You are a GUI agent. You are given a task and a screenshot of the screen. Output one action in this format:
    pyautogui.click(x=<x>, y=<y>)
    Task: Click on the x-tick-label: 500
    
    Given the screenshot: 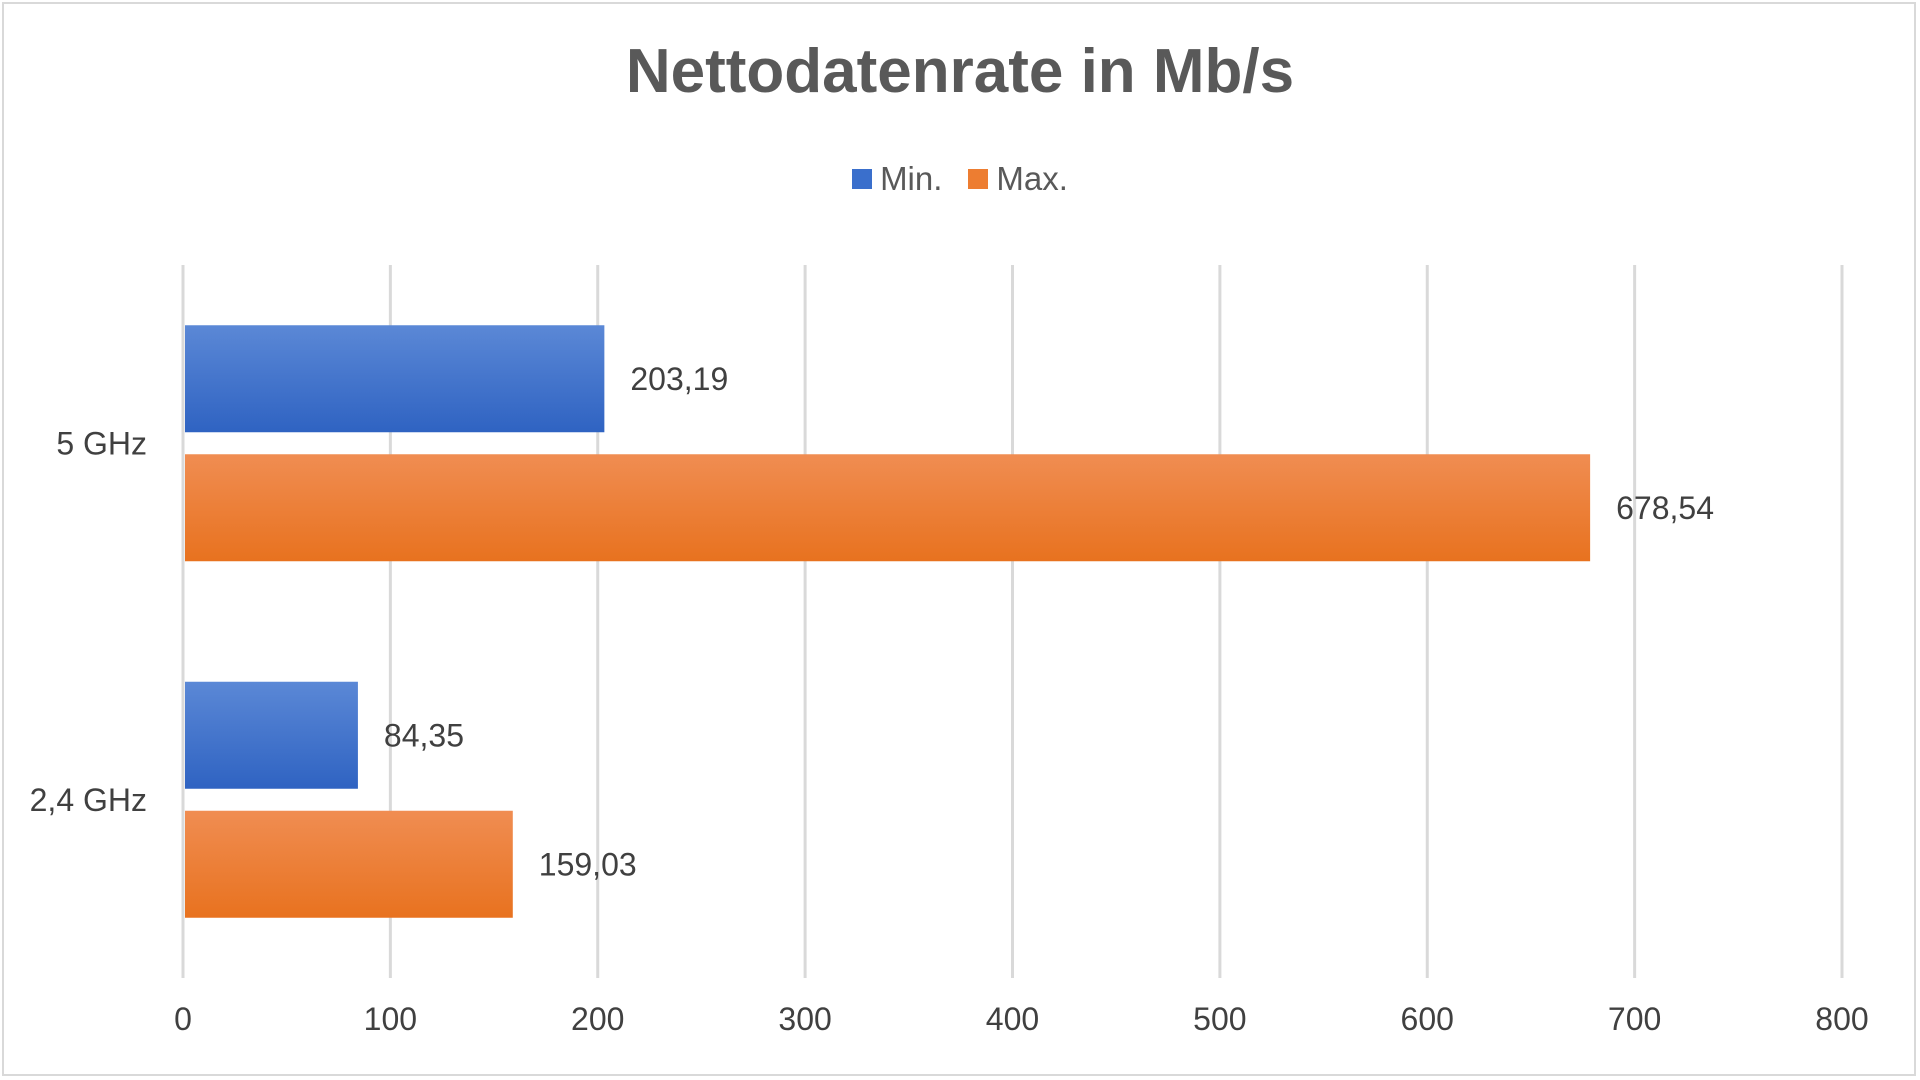 What is the action you would take?
    pyautogui.click(x=1219, y=1019)
    